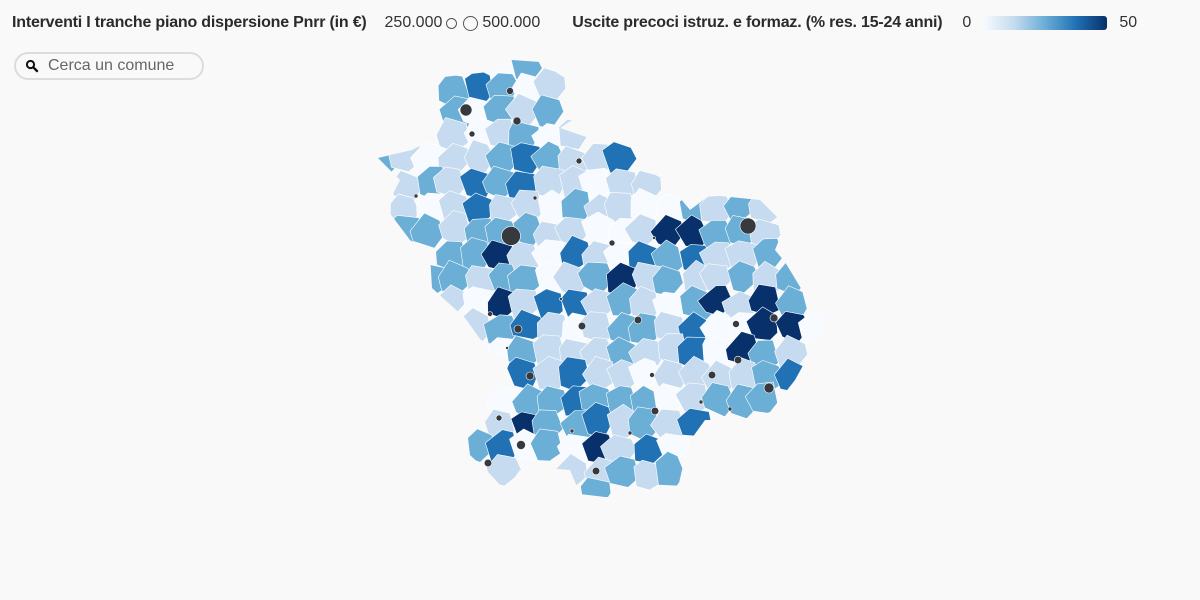 Image resolution: width=1200 pixels, height=600 pixels. I want to click on size-legend: 250.000 500.000, so click(463, 23).